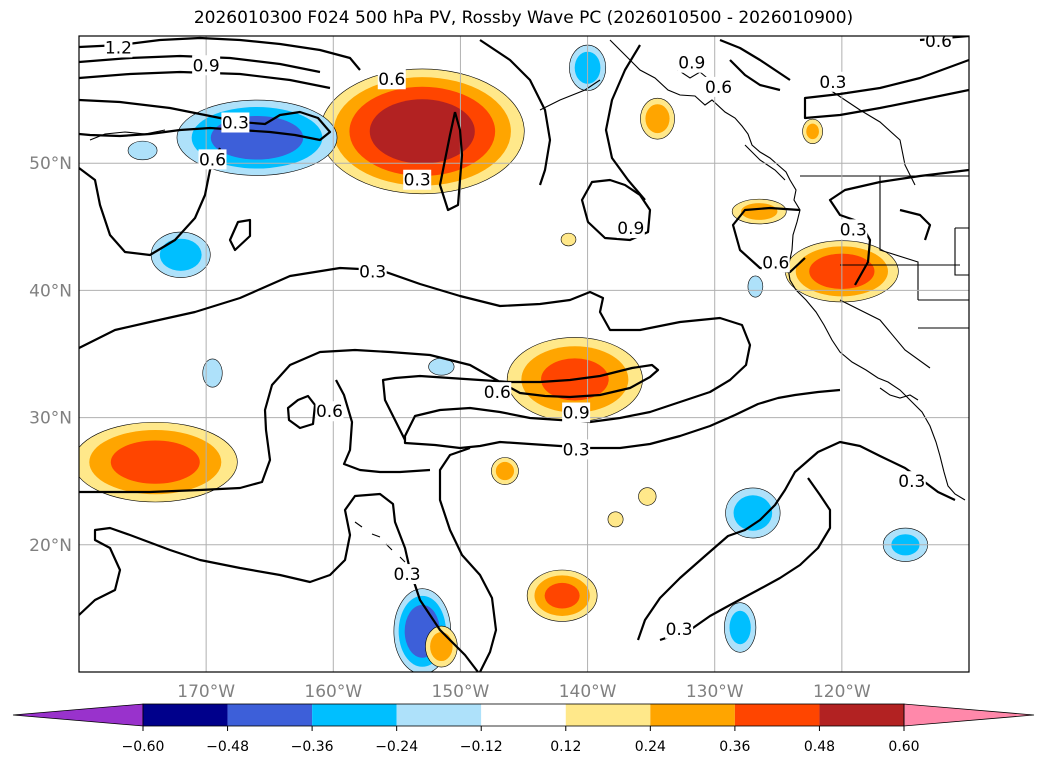 Image resolution: width=1047 pixels, height=765 pixels. Describe the element at coordinates (650, 747) in the screenshot. I see `colorbar-tick-label: 0.24` at that location.